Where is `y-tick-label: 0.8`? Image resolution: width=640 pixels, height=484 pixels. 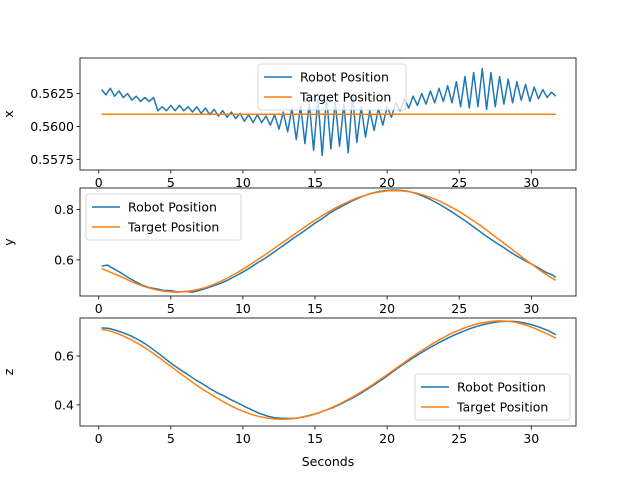
y-tick-label: 0.8 is located at coordinates (64, 209).